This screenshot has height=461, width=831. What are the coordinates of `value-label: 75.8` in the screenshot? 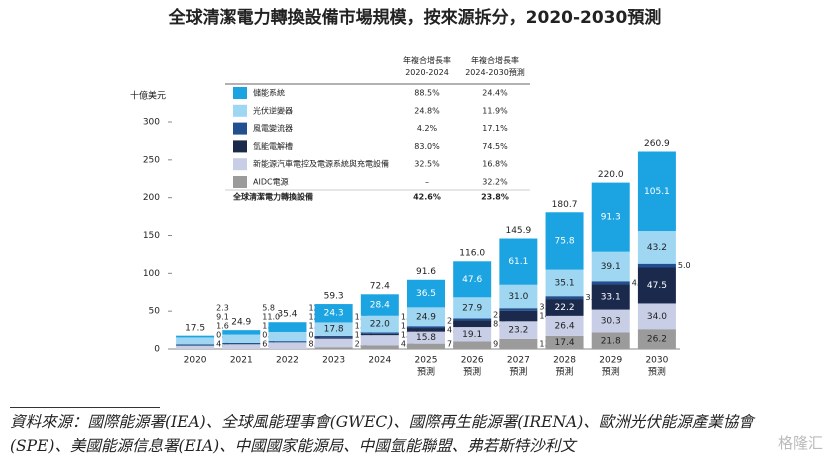 It's located at (565, 241).